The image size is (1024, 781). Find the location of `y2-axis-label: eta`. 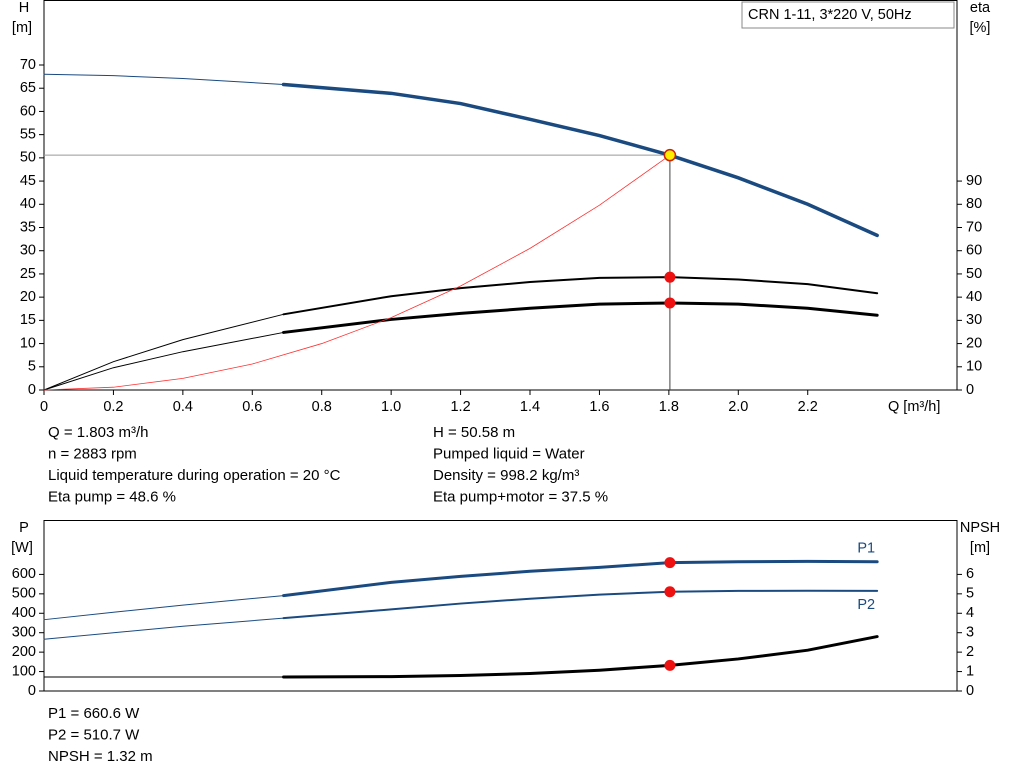

y2-axis-label: eta is located at coordinates (980, 8).